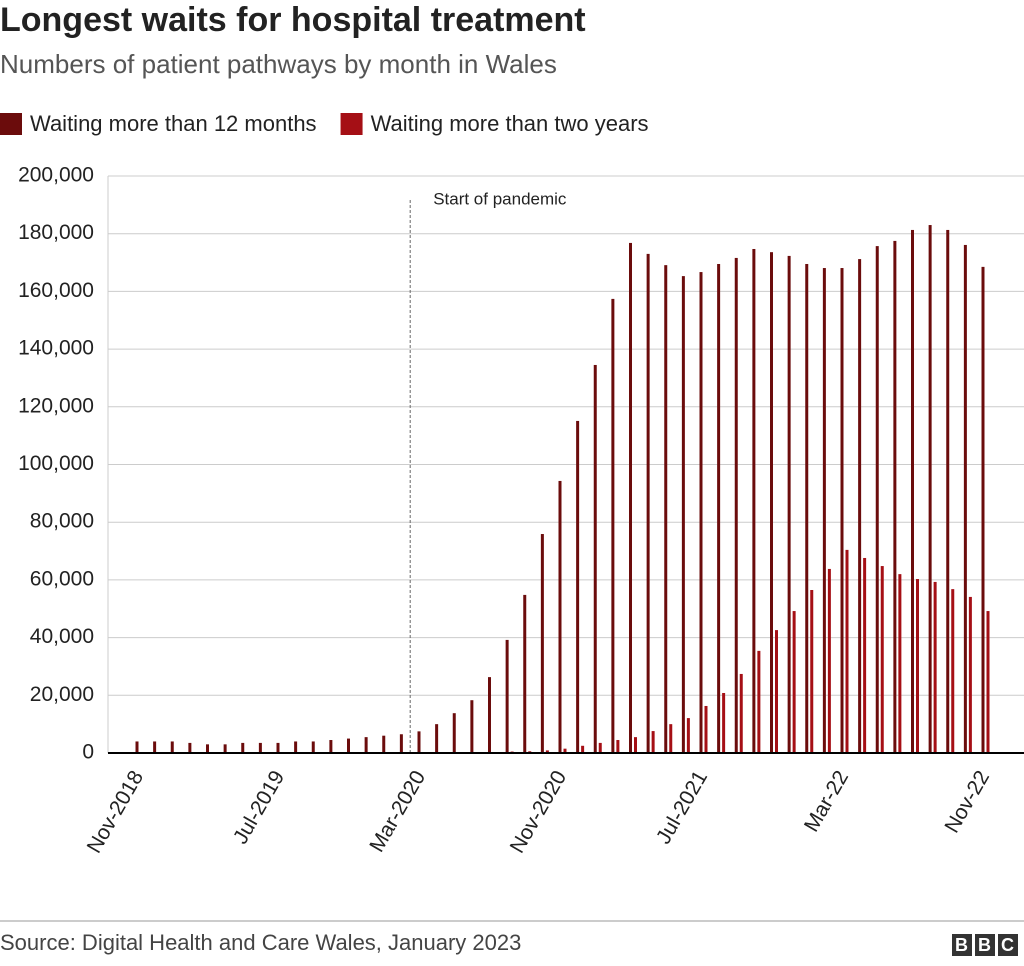 This screenshot has height=966, width=1024. I want to click on y-tick-label: 20,000, so click(62, 694).